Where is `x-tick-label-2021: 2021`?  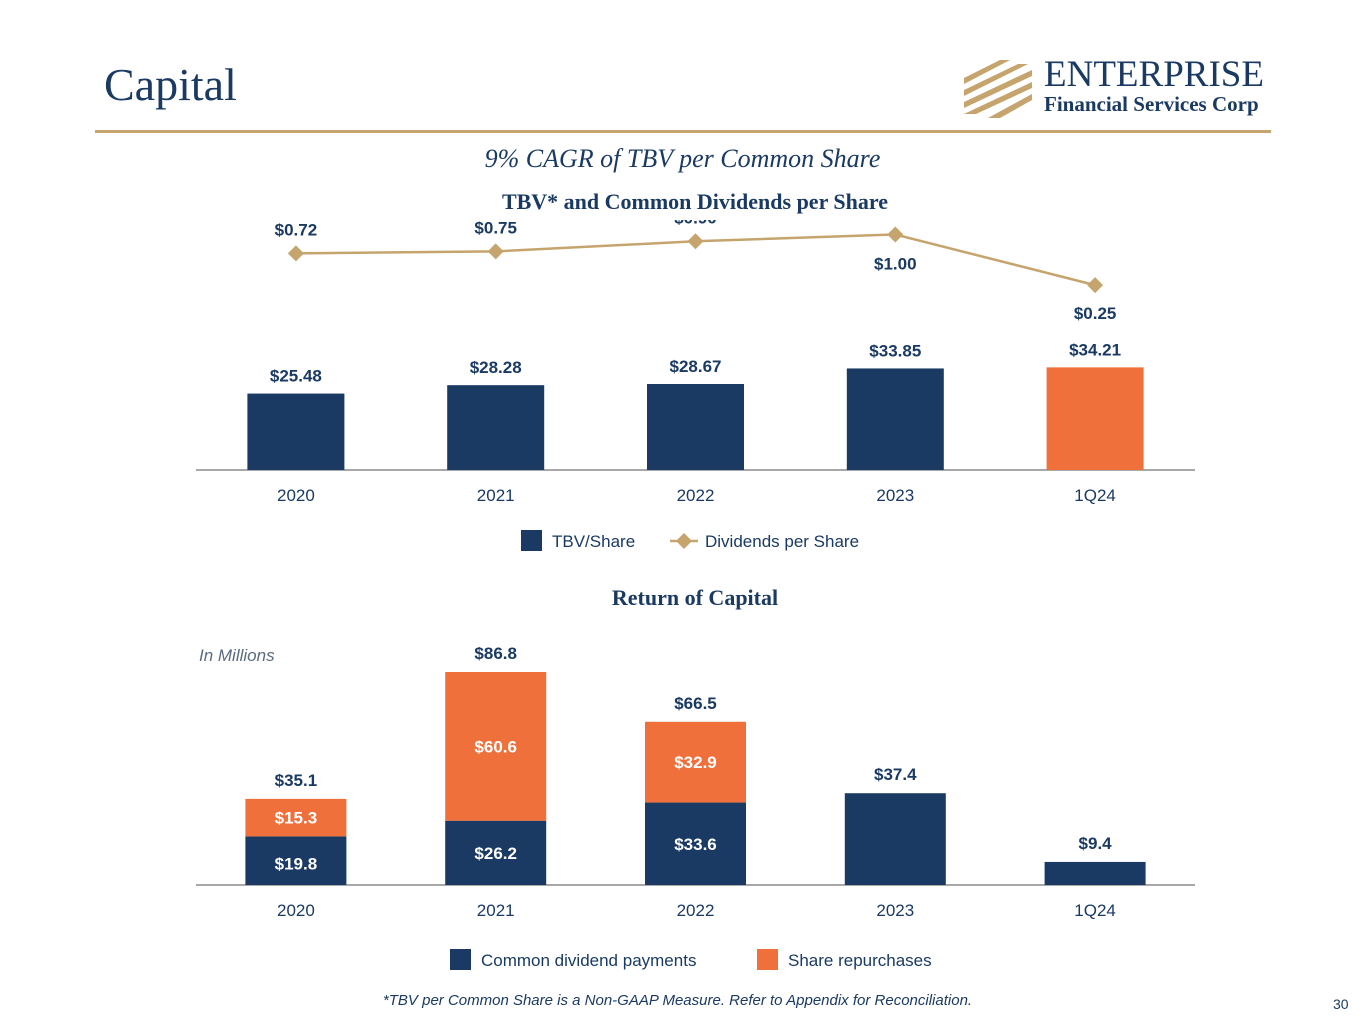
x-tick-label-2021: 2021 is located at coordinates (496, 495).